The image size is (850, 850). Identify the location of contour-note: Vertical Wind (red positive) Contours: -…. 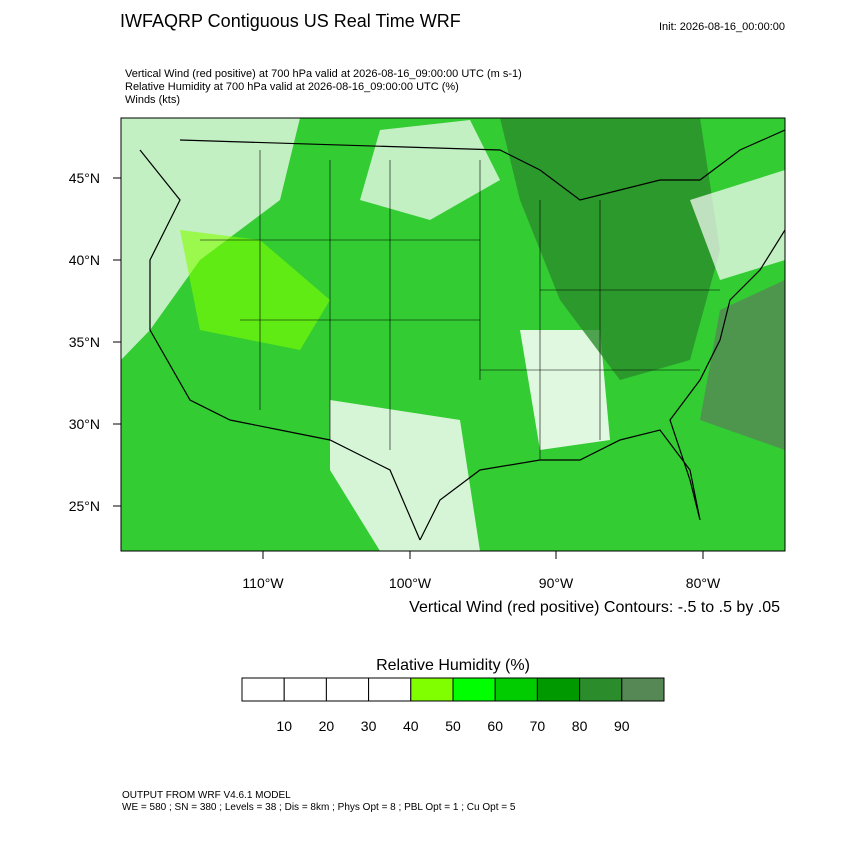
(594, 607).